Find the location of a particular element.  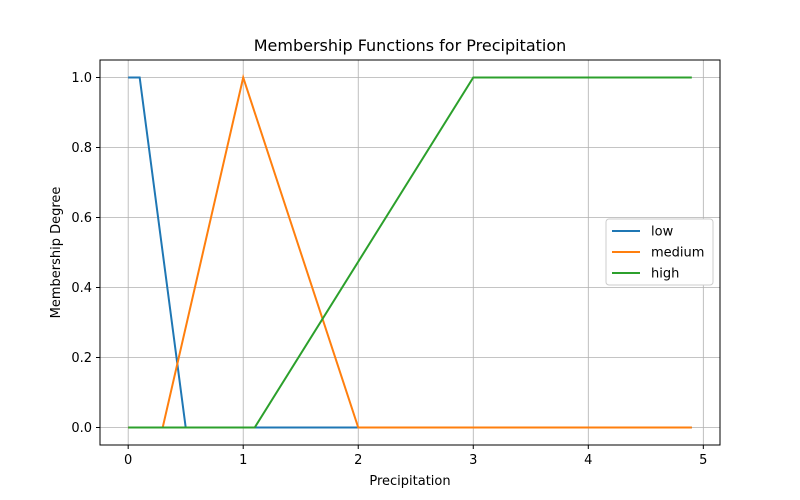

y-tick-label: 1.0 is located at coordinates (81, 78).